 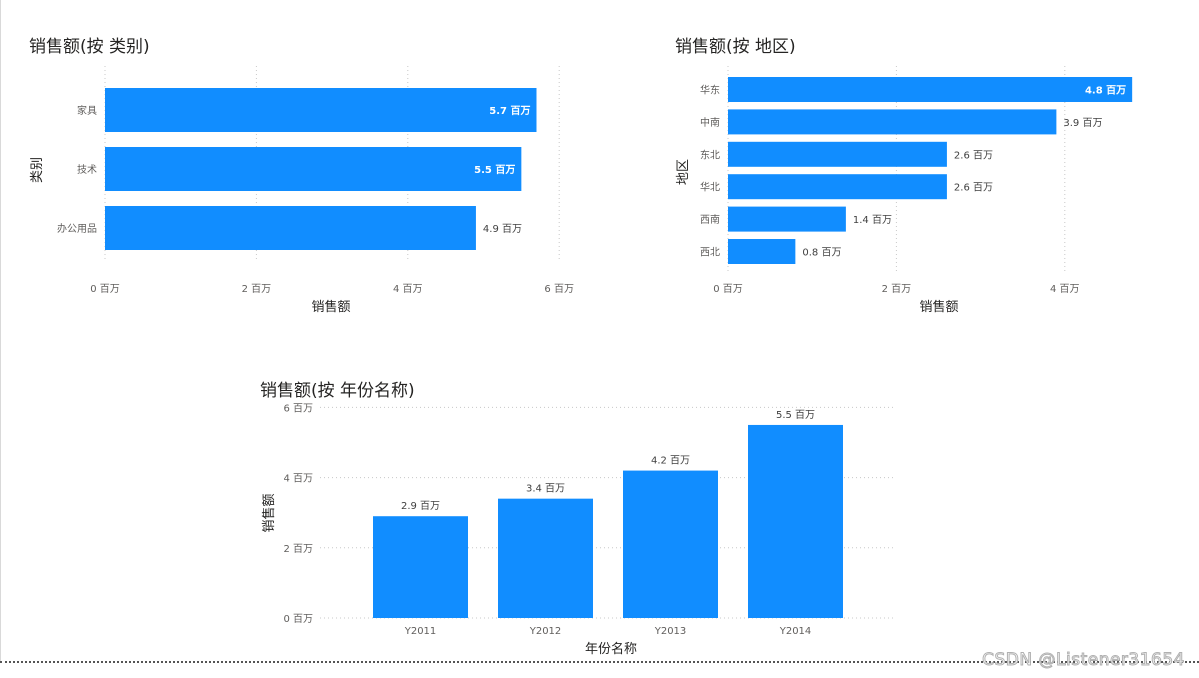 What do you see at coordinates (77, 228) in the screenshot?
I see `category-label: 办公用品` at bounding box center [77, 228].